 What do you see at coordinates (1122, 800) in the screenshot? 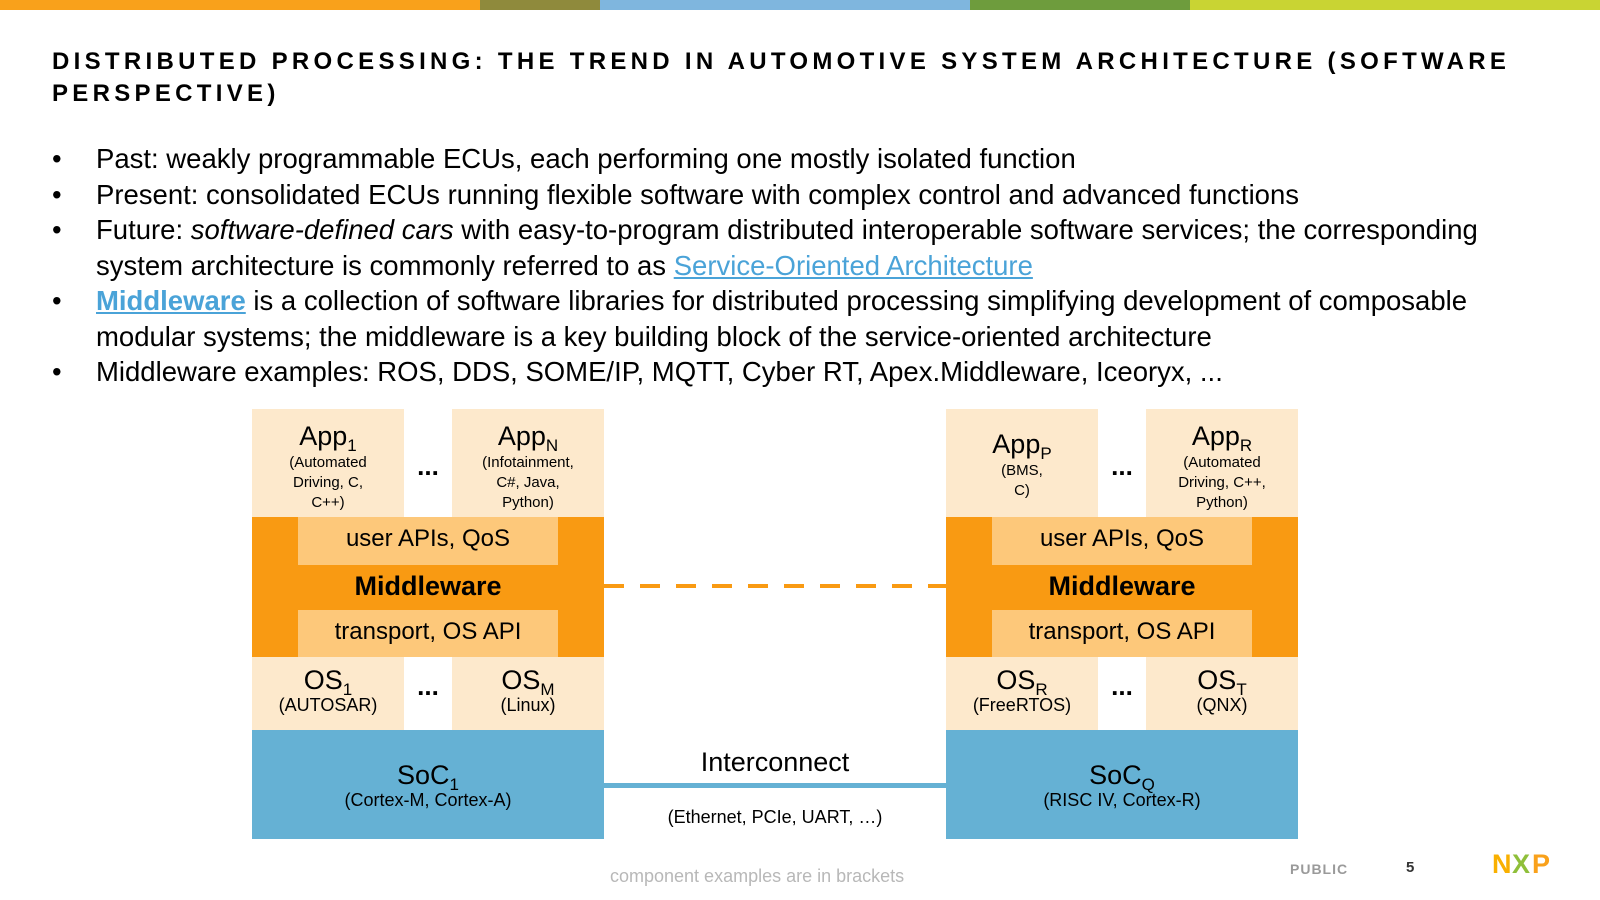
I see `right-soc-desc: (RISC IV, Cortex-R)` at bounding box center [1122, 800].